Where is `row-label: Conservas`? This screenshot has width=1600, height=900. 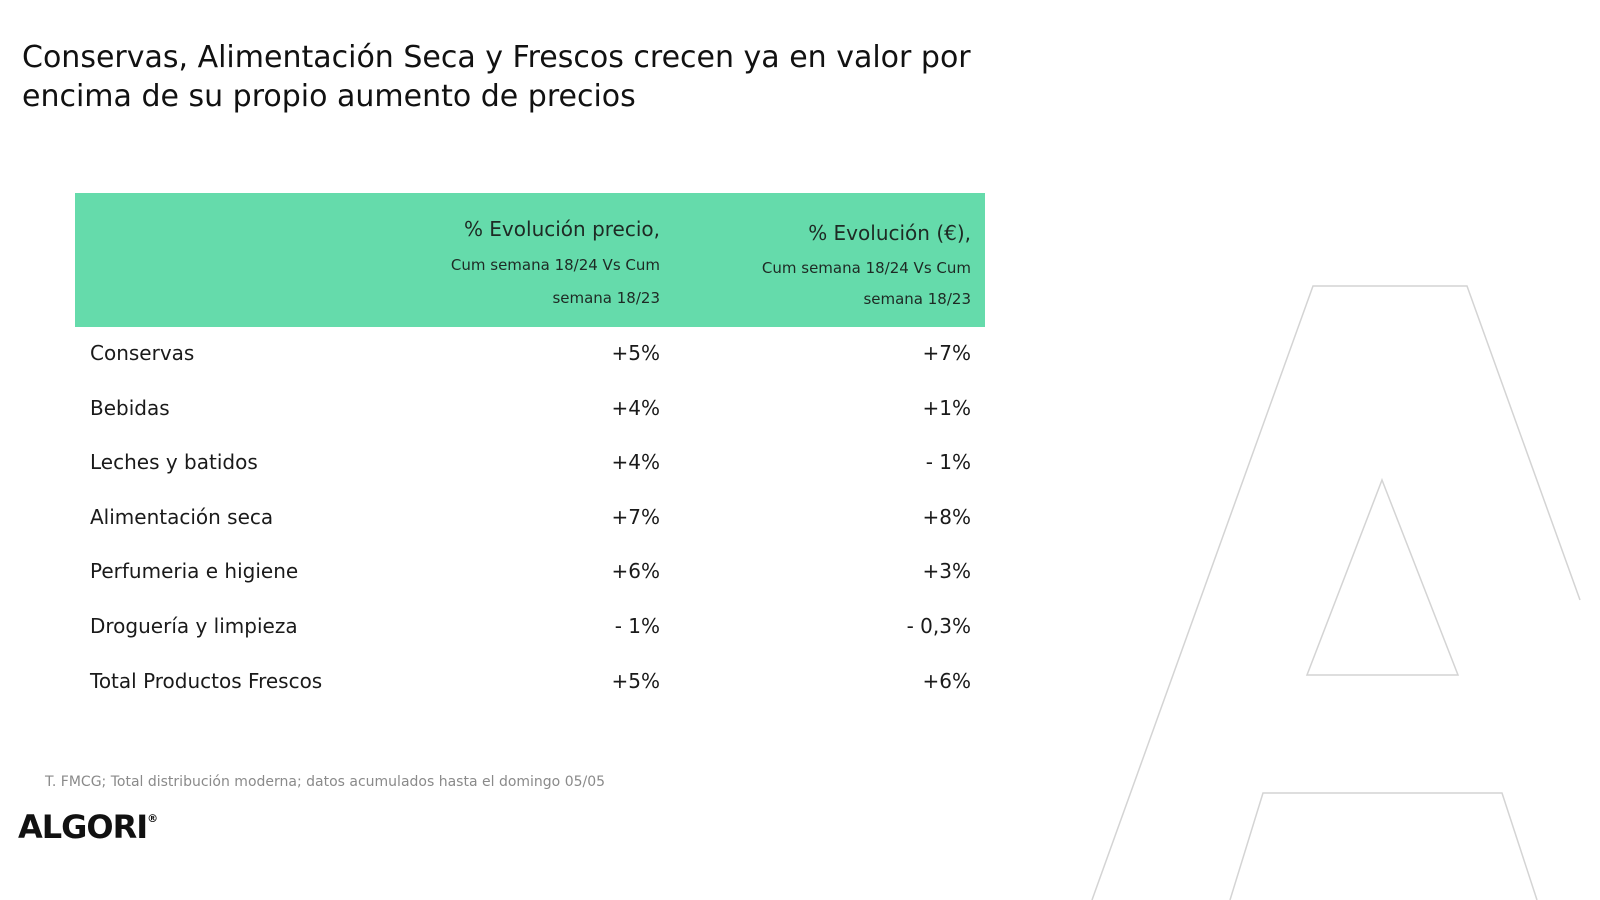
row-label: Conservas is located at coordinates (142, 353).